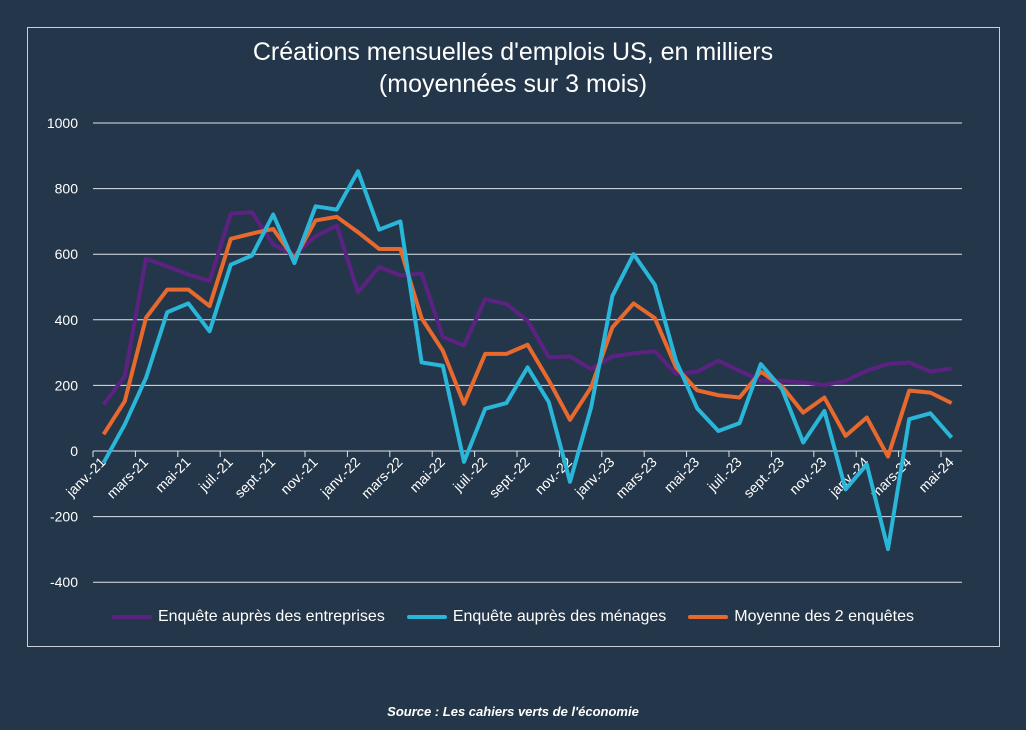  Describe the element at coordinates (67, 385) in the screenshot. I see `y-tick-label: 200` at that location.